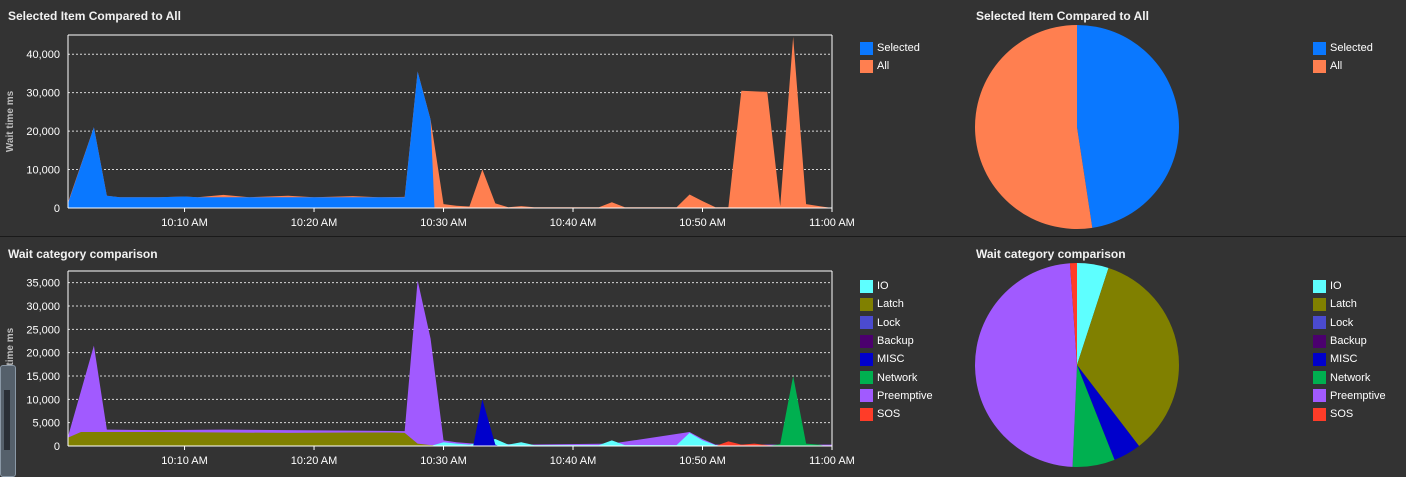 This screenshot has height=477, width=1406. I want to click on pie-slice-latch, so click(1128, 356).